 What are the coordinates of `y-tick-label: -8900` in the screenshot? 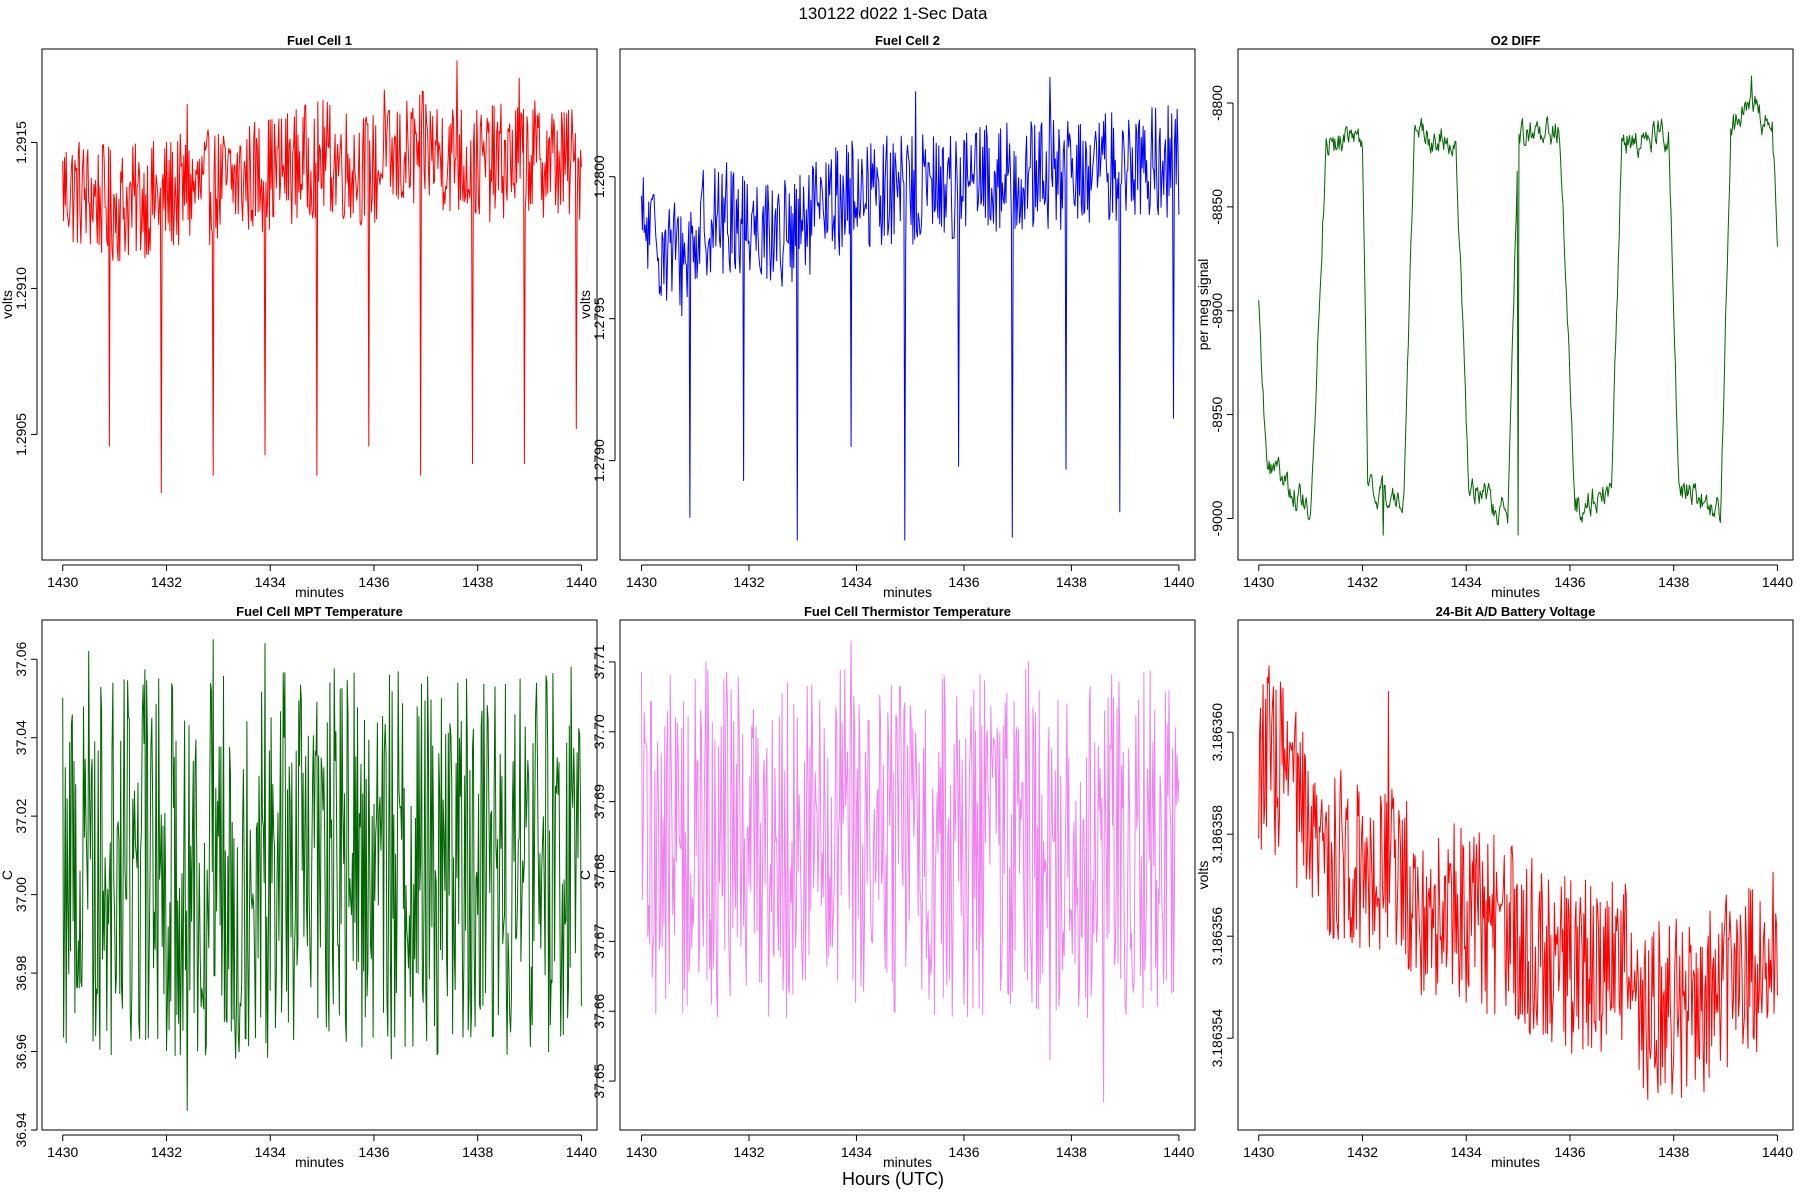 It's located at (1217, 311).